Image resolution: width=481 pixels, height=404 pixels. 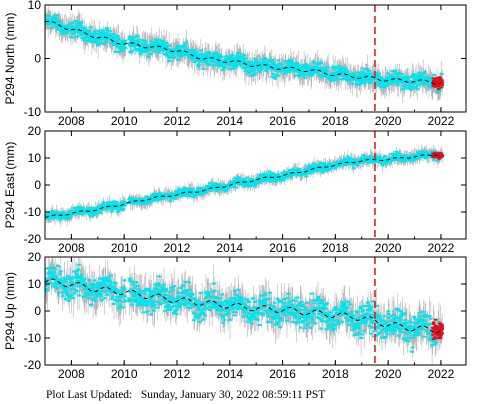 I want to click on panel-0-y-axis-label: P294 North (mm), so click(x=10, y=58).